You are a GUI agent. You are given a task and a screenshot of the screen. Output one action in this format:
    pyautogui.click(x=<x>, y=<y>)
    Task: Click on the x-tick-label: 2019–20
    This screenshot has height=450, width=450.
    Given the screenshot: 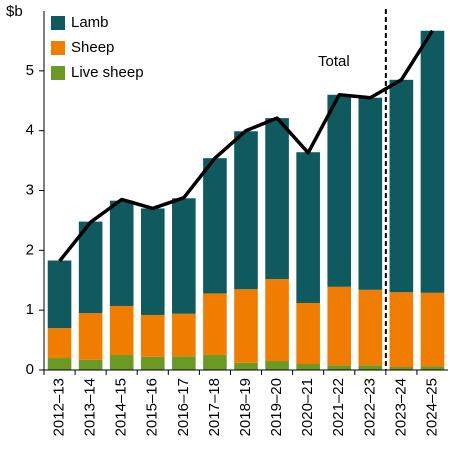 What is the action you would take?
    pyautogui.click(x=276, y=407)
    